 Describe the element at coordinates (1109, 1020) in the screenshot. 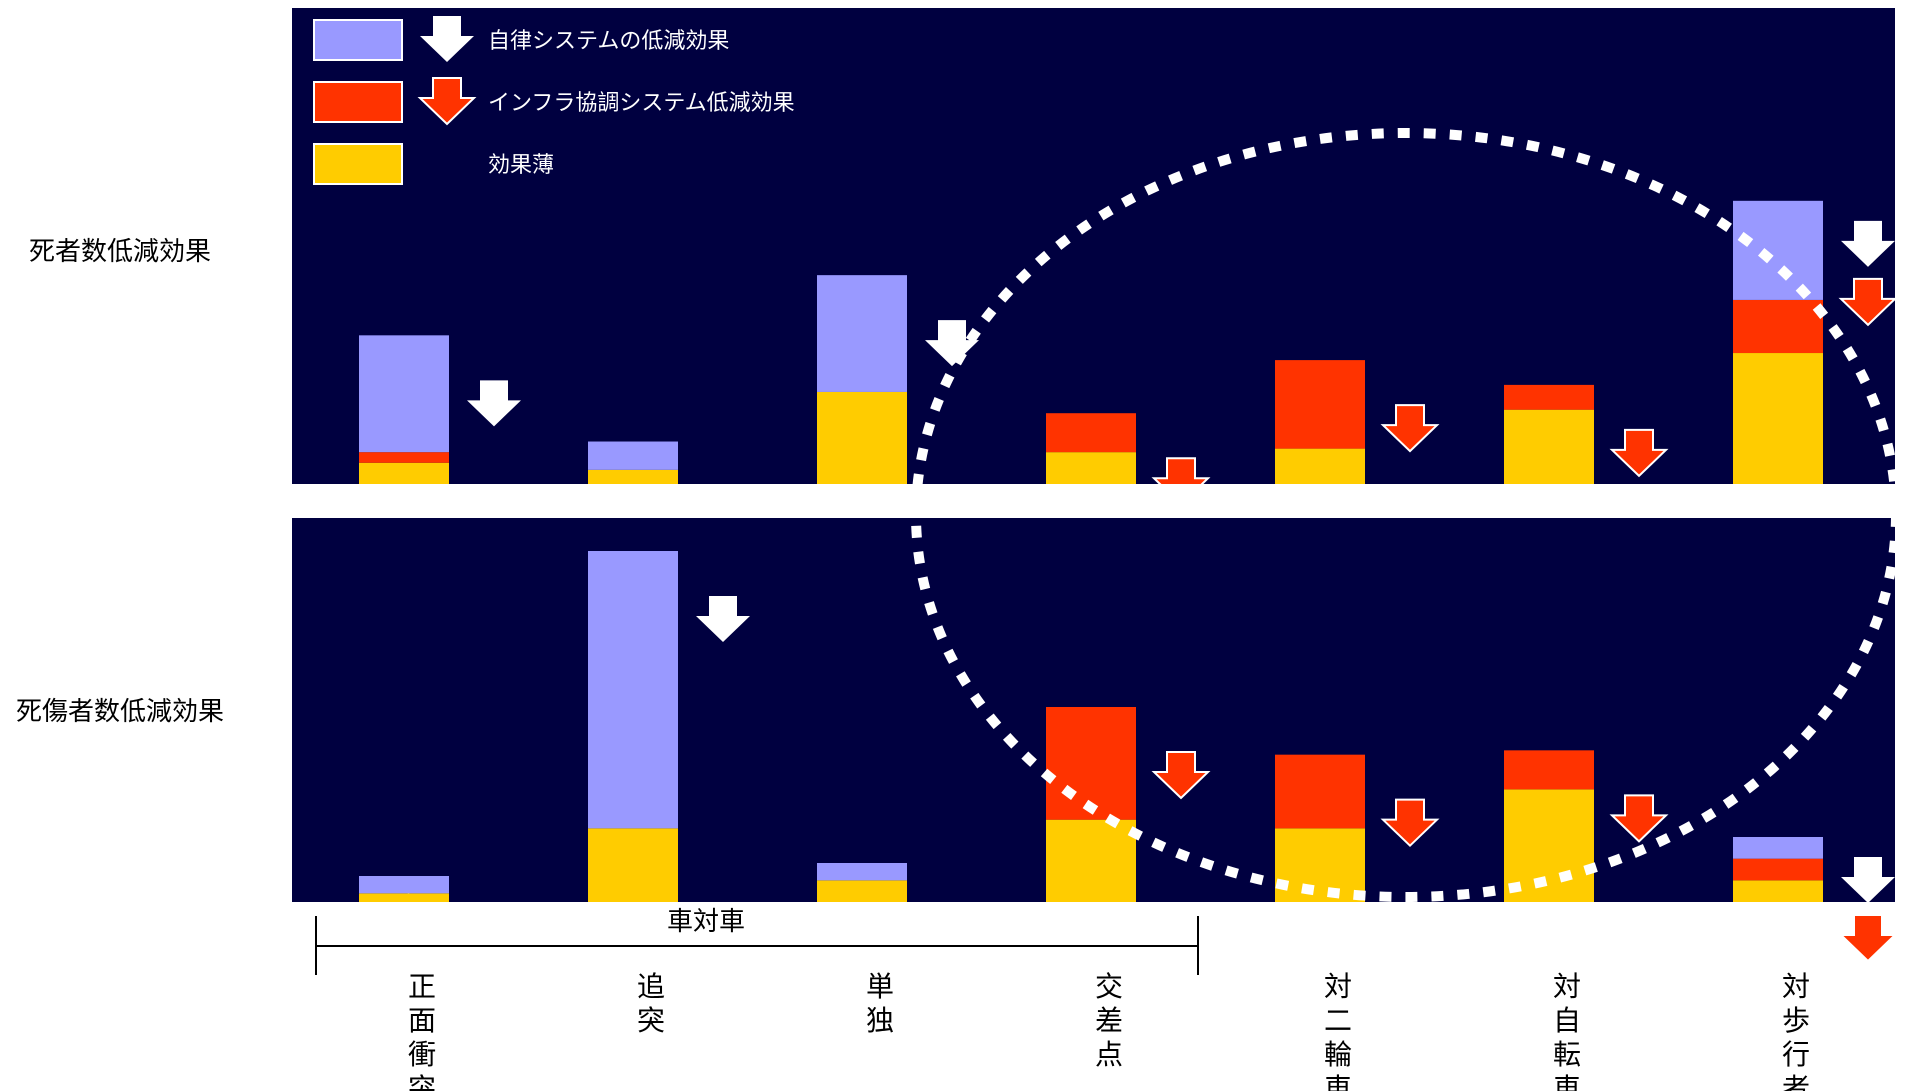

I see `category-label: 差` at that location.